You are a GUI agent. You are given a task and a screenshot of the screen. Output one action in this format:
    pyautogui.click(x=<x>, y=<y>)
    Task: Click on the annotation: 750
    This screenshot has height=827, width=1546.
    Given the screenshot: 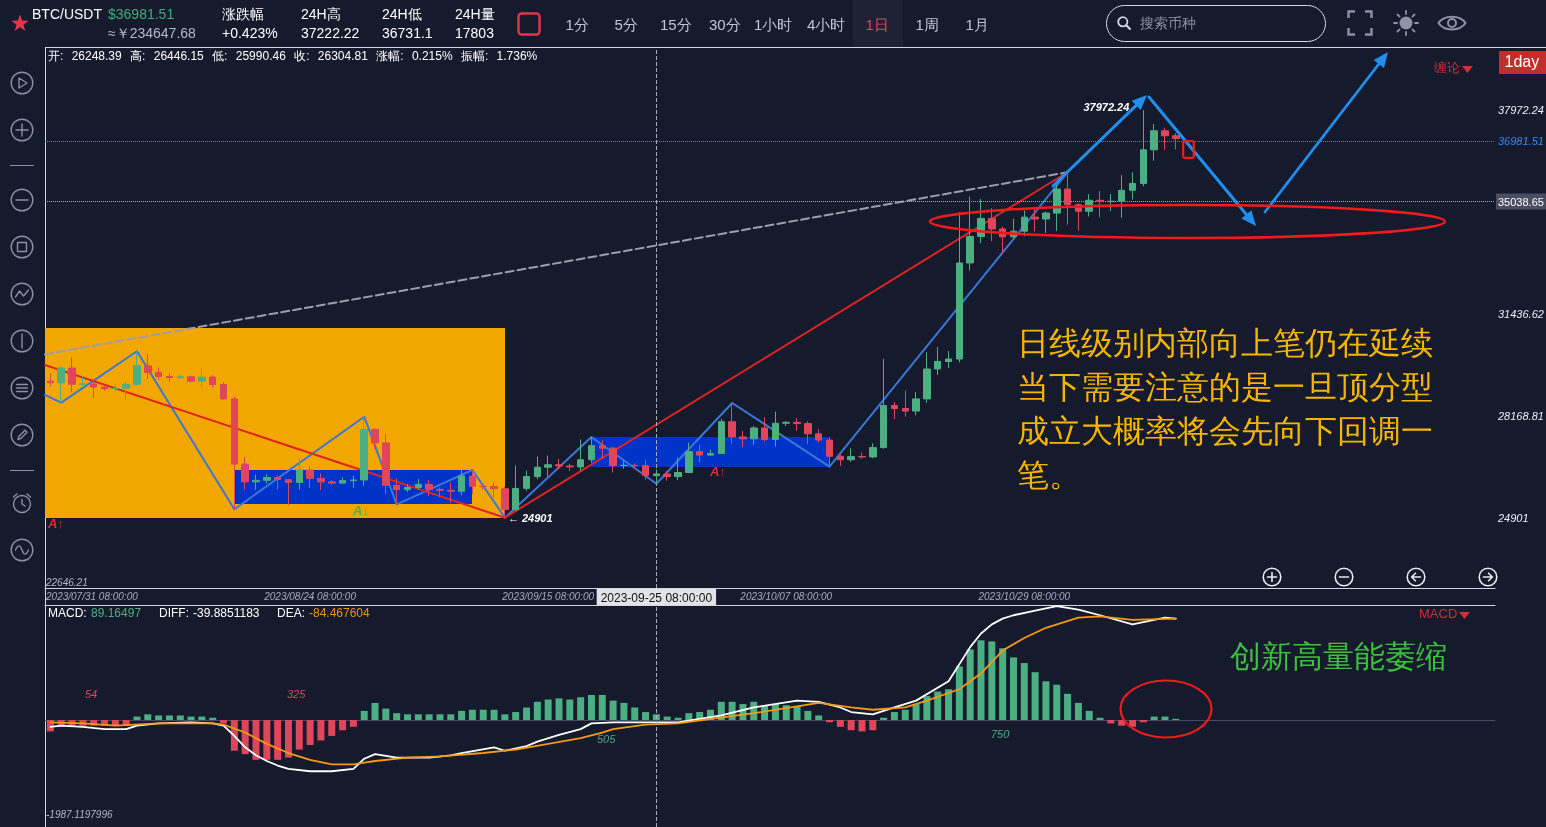 What is the action you would take?
    pyautogui.click(x=1000, y=734)
    